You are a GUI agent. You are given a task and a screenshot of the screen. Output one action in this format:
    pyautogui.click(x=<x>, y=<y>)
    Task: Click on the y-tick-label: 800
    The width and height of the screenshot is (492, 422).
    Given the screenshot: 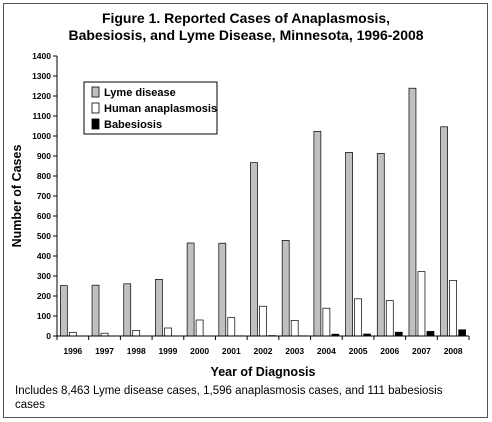 What is the action you would take?
    pyautogui.click(x=44, y=176)
    